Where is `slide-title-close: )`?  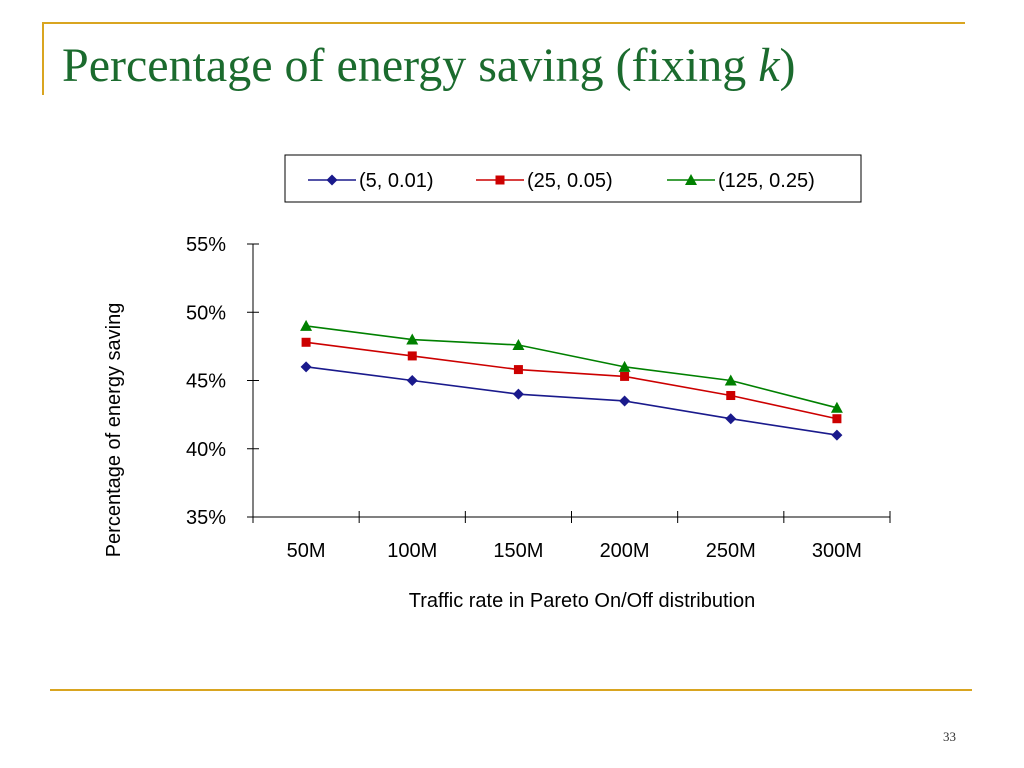
slide-title-close: ) is located at coordinates (787, 65).